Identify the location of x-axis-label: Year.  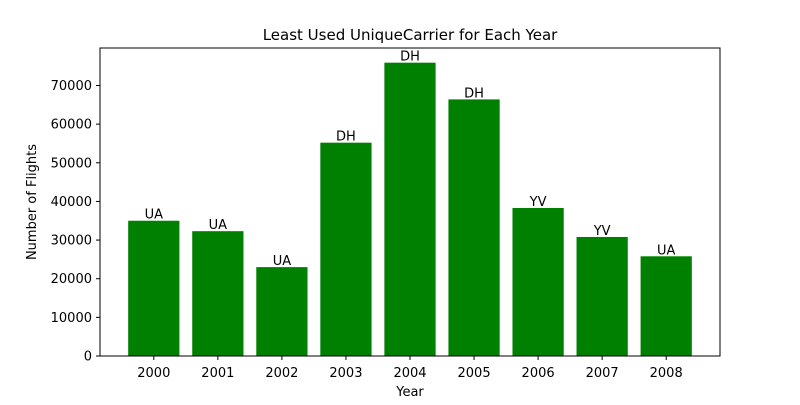
(409, 392).